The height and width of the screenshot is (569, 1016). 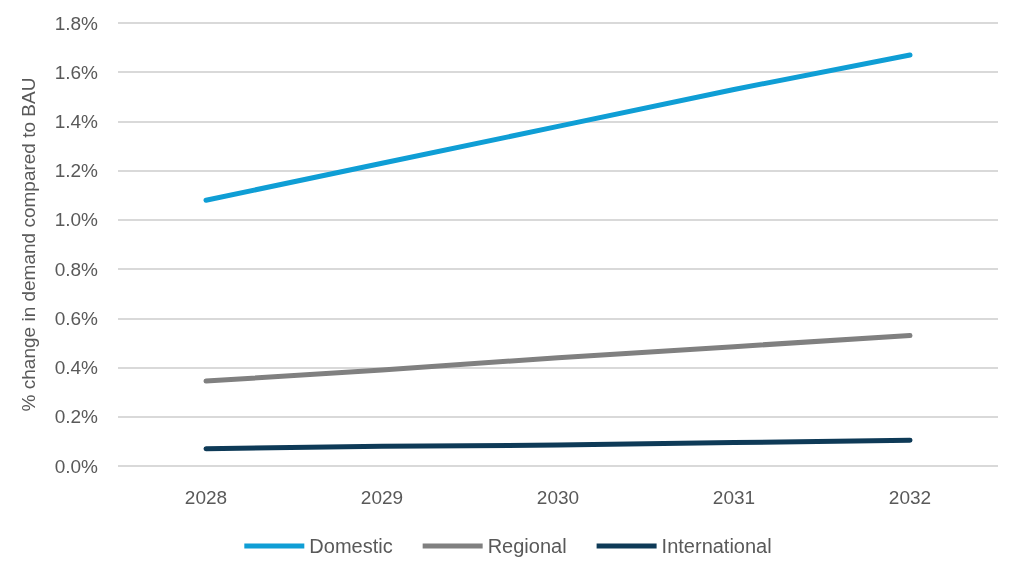 I want to click on legend-label: International, so click(x=716, y=546).